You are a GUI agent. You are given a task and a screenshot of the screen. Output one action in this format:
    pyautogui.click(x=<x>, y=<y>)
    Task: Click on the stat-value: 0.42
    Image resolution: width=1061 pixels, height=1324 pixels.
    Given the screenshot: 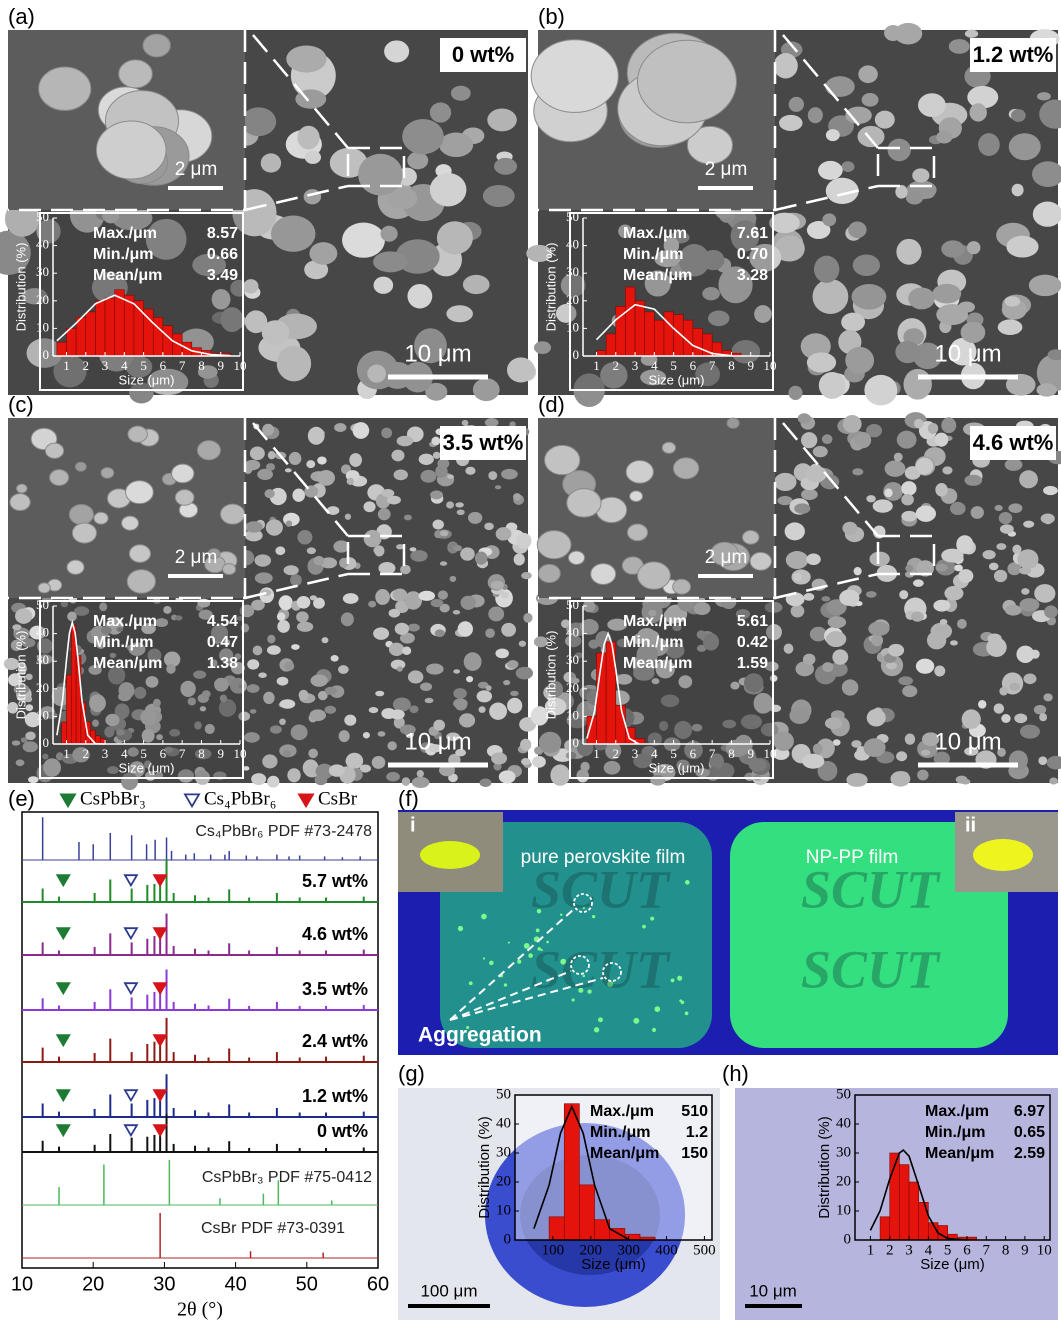 What is the action you would take?
    pyautogui.click(x=752, y=642)
    